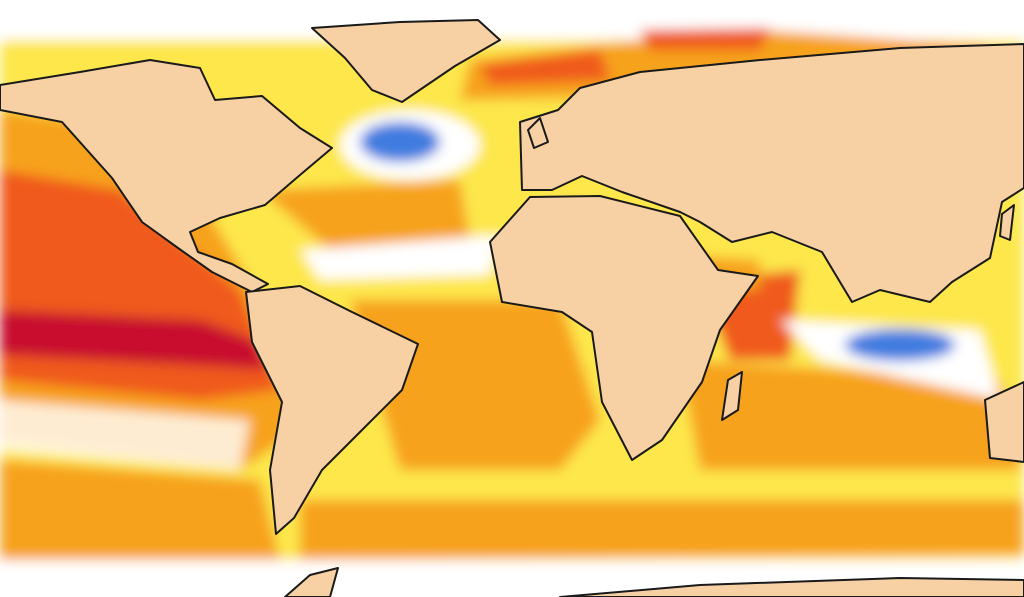 The height and width of the screenshot is (597, 1024). What do you see at coordinates (1007, 222) in the screenshot?
I see `japan` at bounding box center [1007, 222].